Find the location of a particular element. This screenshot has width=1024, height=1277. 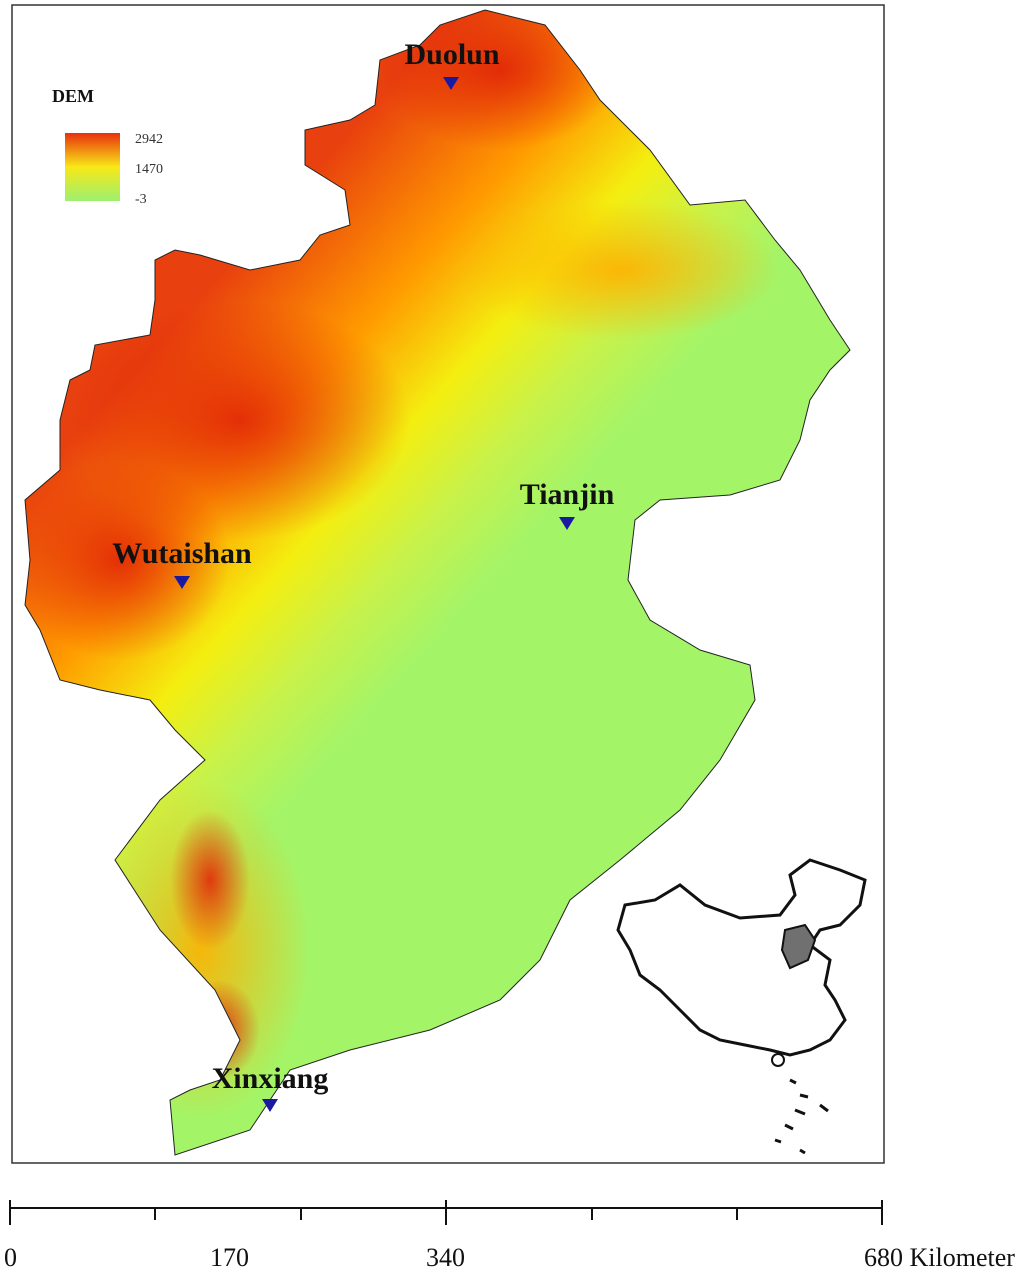

scale-label: 0 is located at coordinates (10, 1257).